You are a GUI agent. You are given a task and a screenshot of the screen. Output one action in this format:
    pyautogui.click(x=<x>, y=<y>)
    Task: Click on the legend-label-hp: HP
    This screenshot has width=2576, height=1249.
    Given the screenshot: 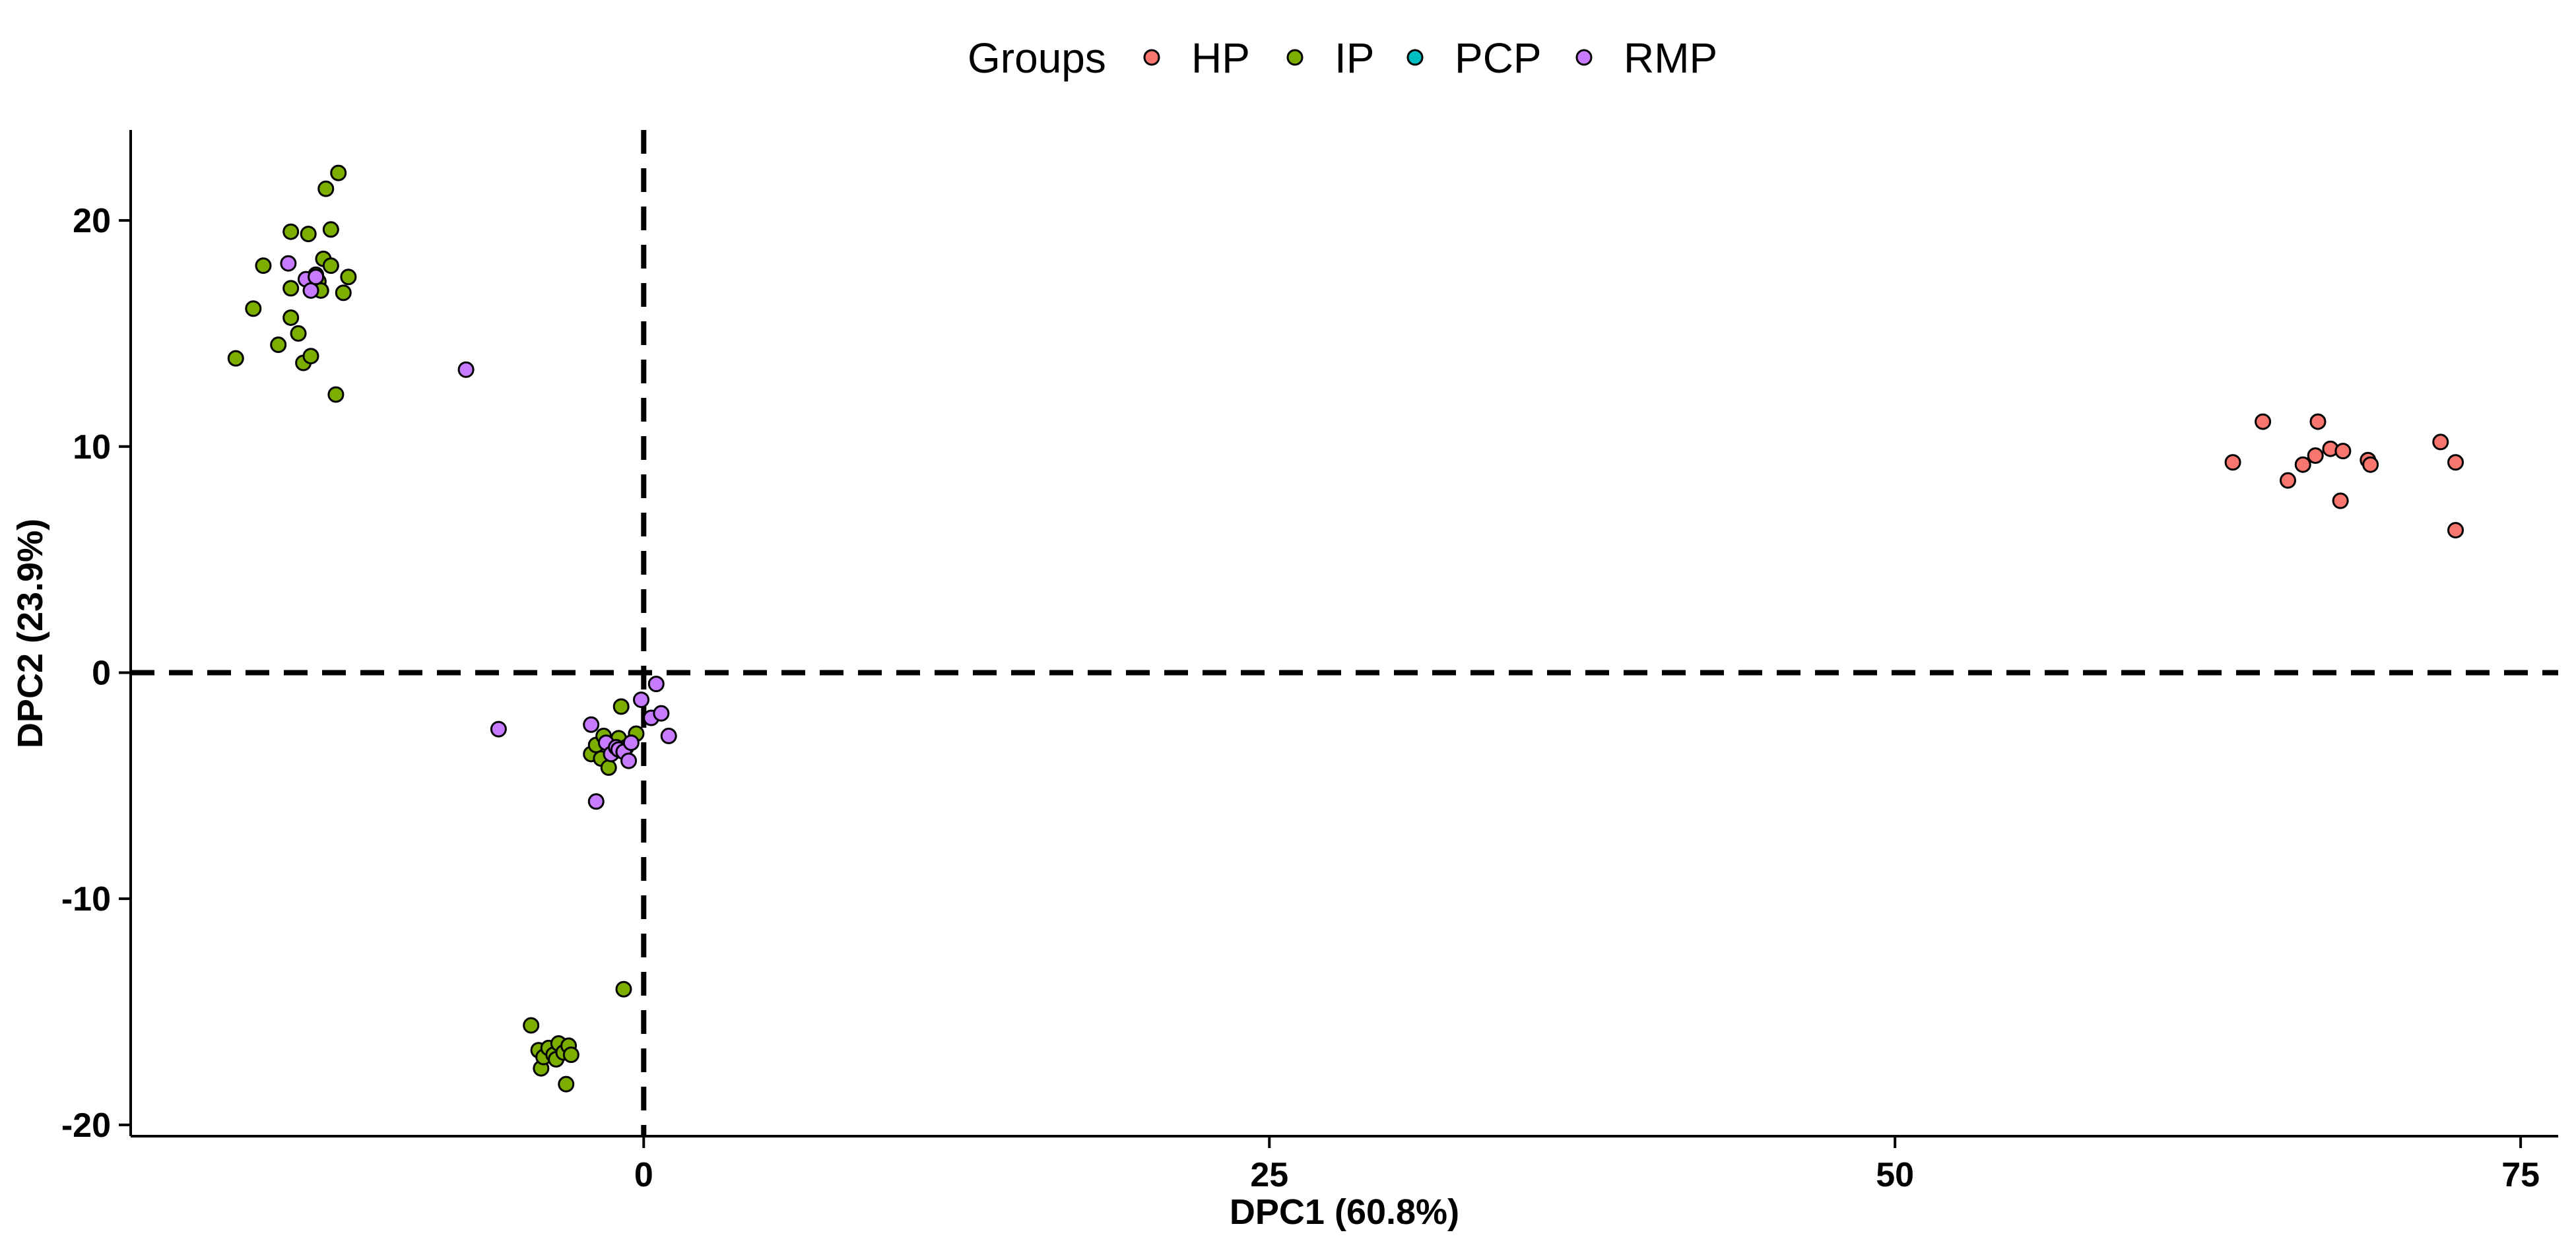 What is the action you would take?
    pyautogui.click(x=1220, y=58)
    